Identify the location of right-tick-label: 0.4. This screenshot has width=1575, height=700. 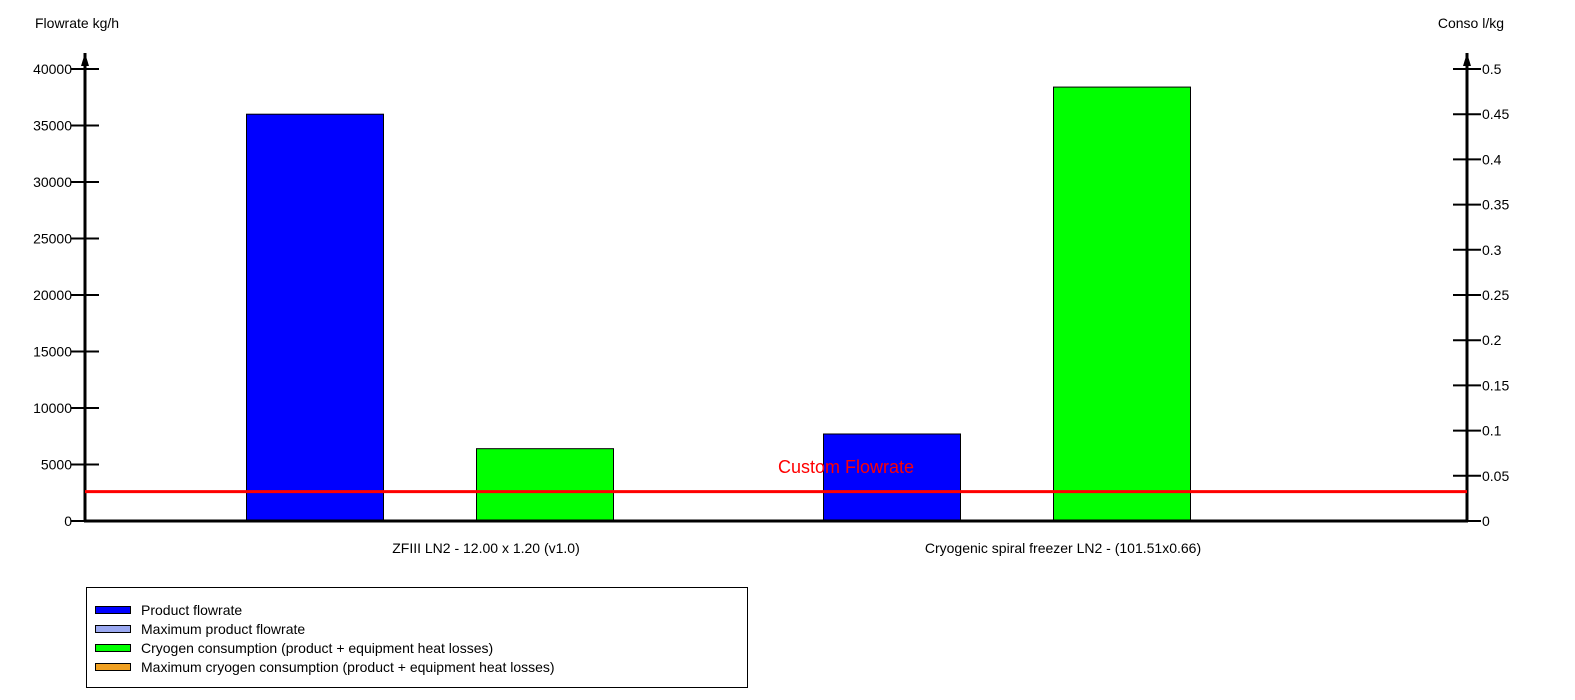
(1492, 159).